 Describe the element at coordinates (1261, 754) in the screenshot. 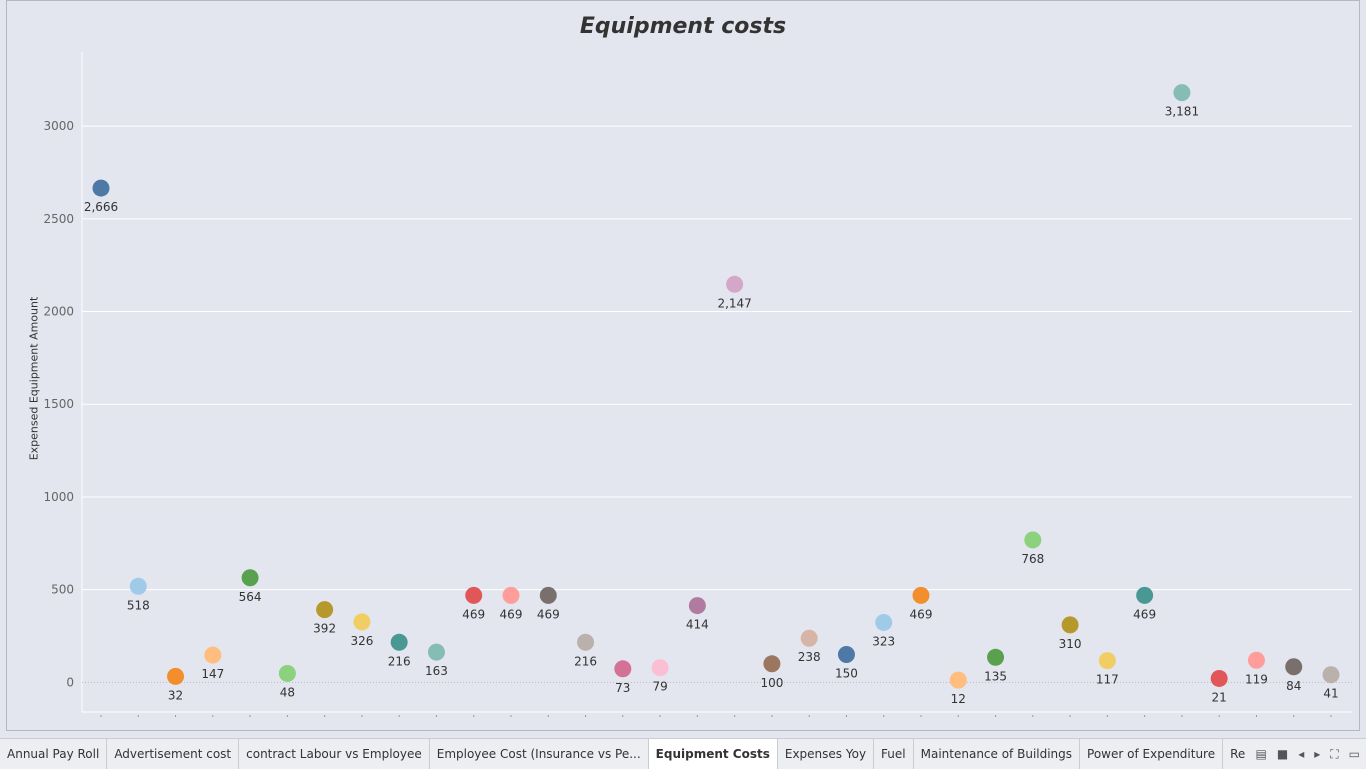

I see `sheet-sorter-icon: ▤` at that location.